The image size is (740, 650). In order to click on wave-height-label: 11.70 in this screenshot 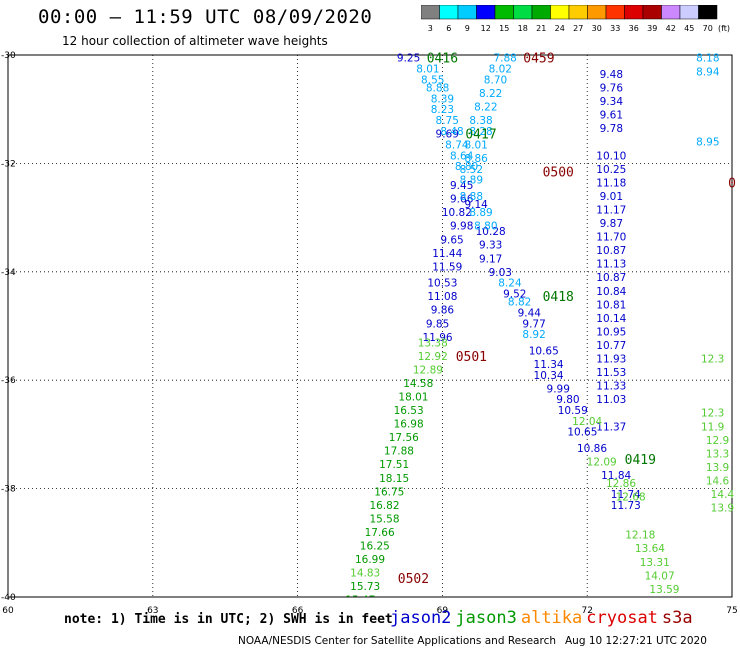, I will do `click(611, 238)`.